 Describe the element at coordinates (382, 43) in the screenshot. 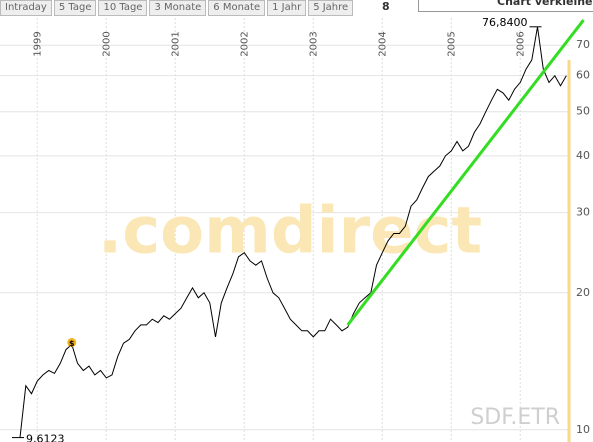

I see `x-tick-label: 2004` at that location.